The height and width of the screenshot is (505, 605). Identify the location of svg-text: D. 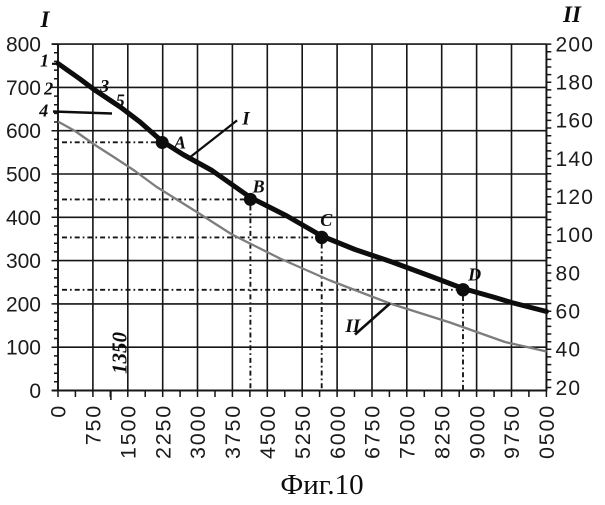
(474, 275).